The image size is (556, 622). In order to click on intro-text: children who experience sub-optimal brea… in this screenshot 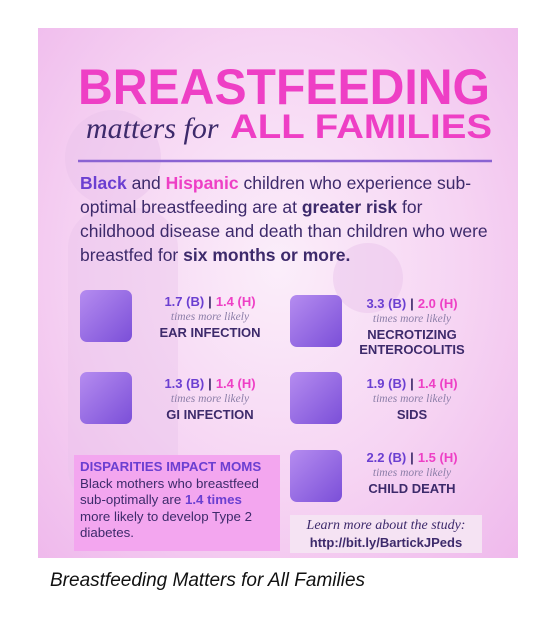, I will do `click(276, 195)`.